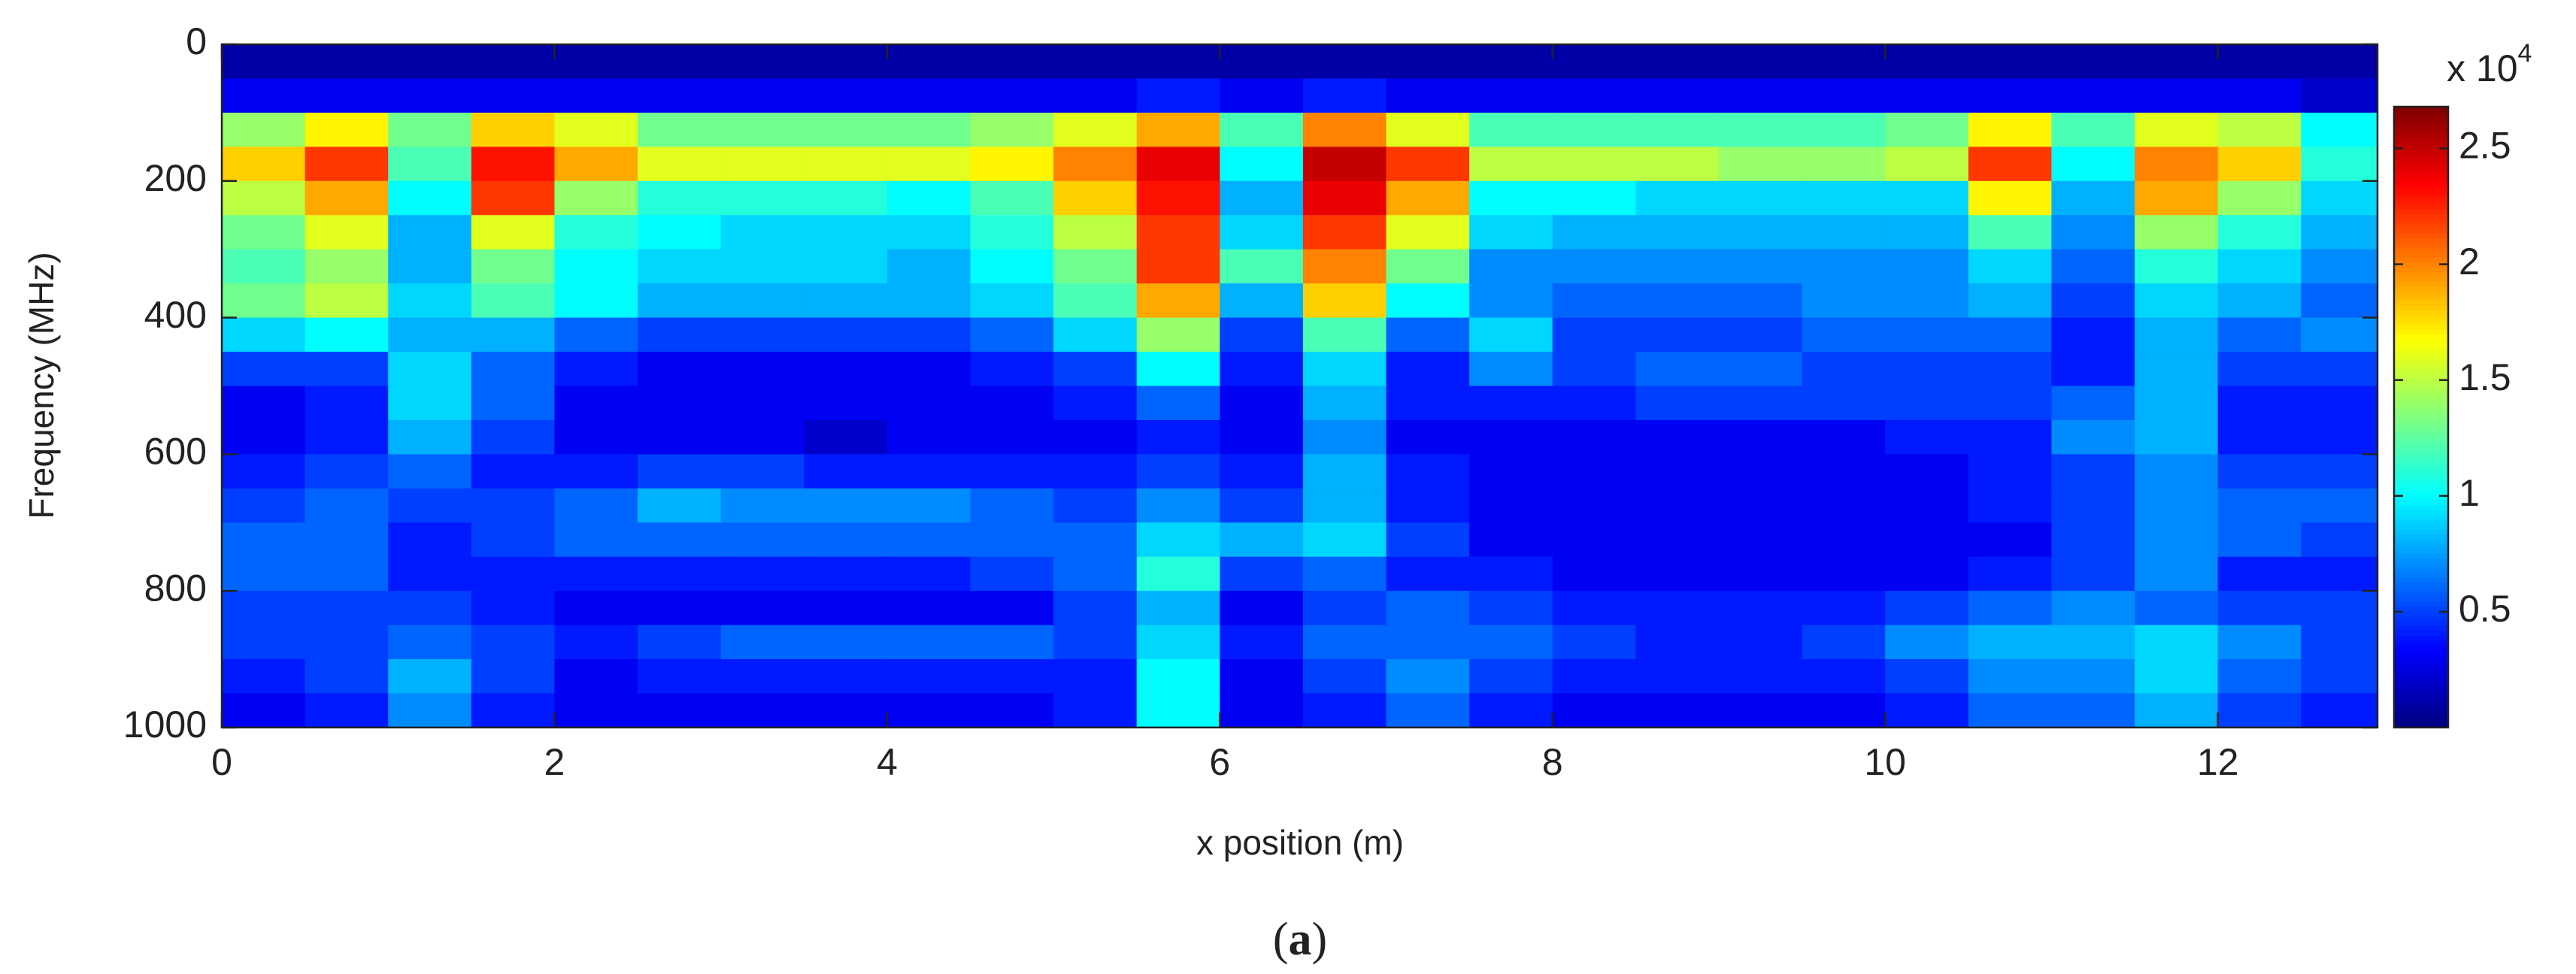 This screenshot has height=974, width=2576. I want to click on caption-close: ), so click(1320, 939).